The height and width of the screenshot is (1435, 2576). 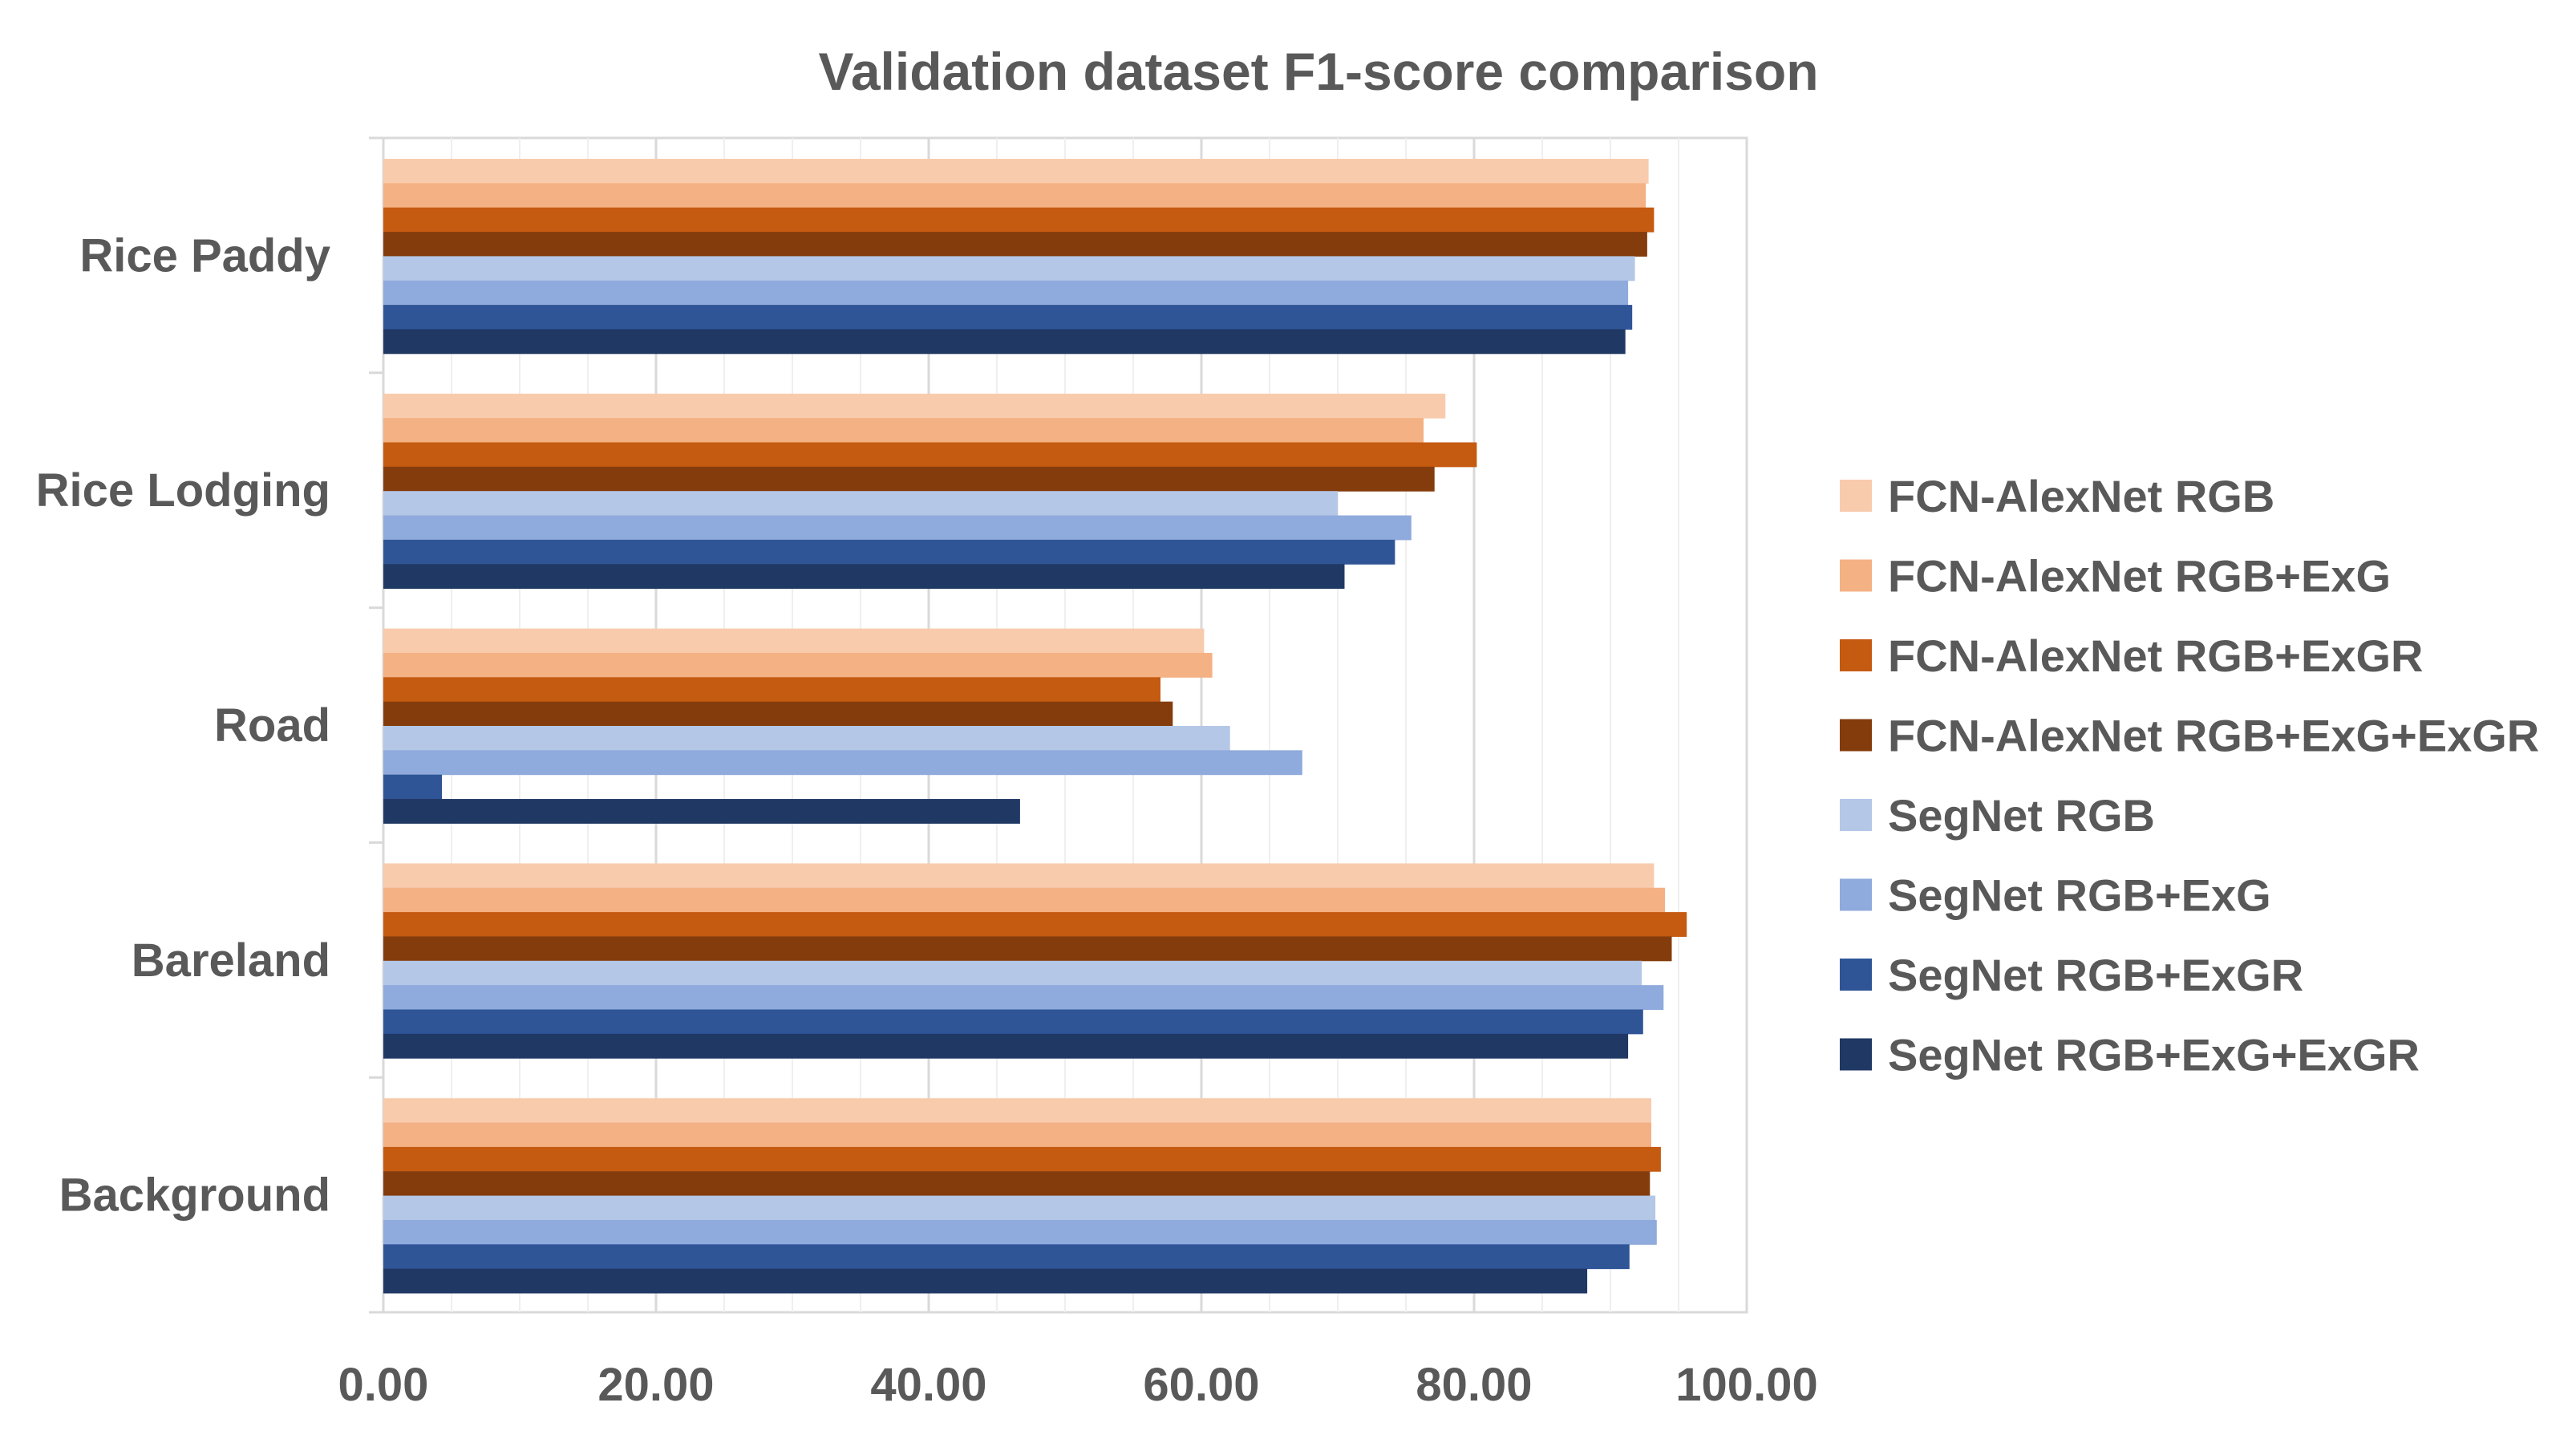 What do you see at coordinates (2081, 496) in the screenshot?
I see `legend-label: FCN-AlexNet RGB` at bounding box center [2081, 496].